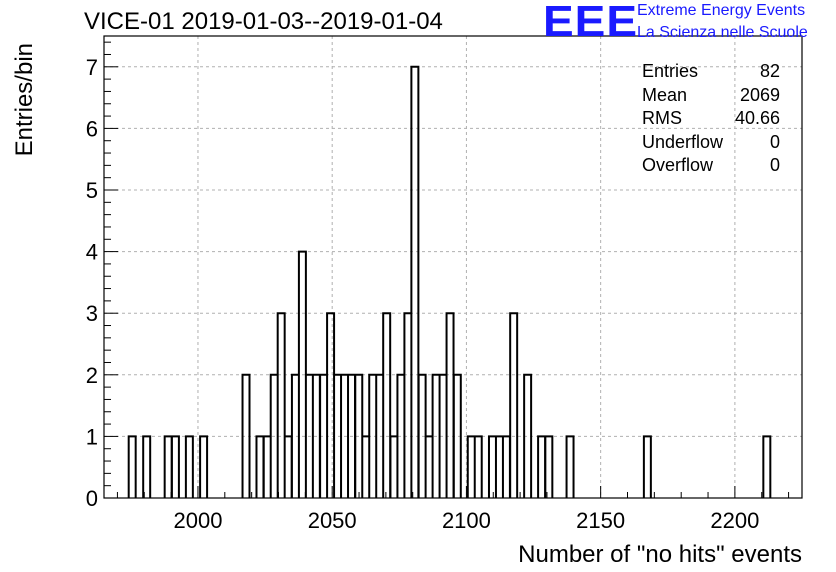 Image resolution: width=836 pixels, height=572 pixels. I want to click on stat-value: 2069, so click(759, 94).